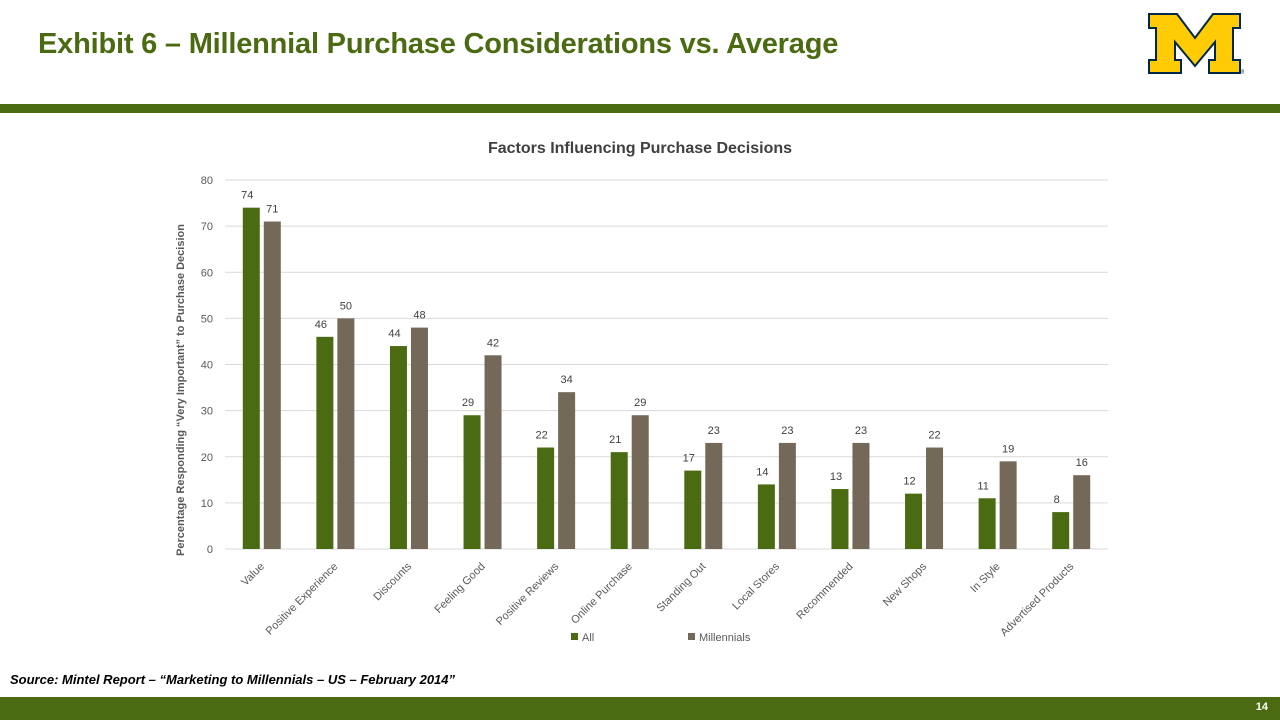 The width and height of the screenshot is (1280, 720). Describe the element at coordinates (661, 638) in the screenshot. I see `legend: All Millennials` at that location.